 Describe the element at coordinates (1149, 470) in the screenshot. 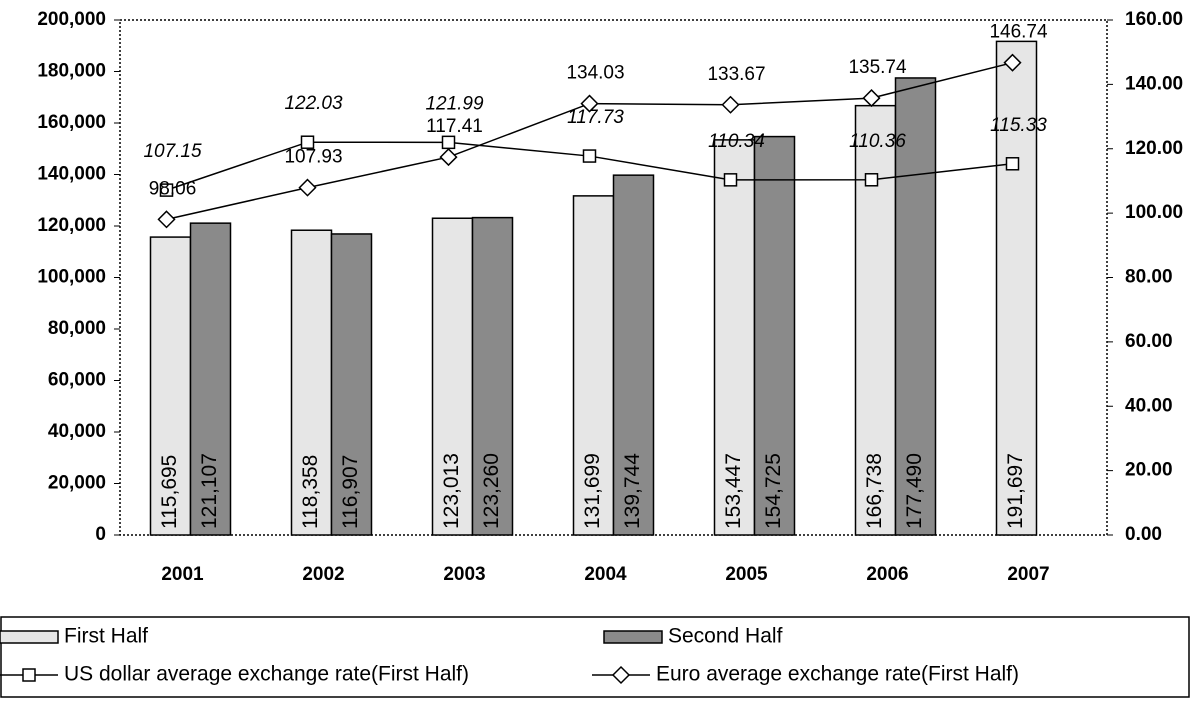

I see `y2-tick-label: 20.00` at that location.